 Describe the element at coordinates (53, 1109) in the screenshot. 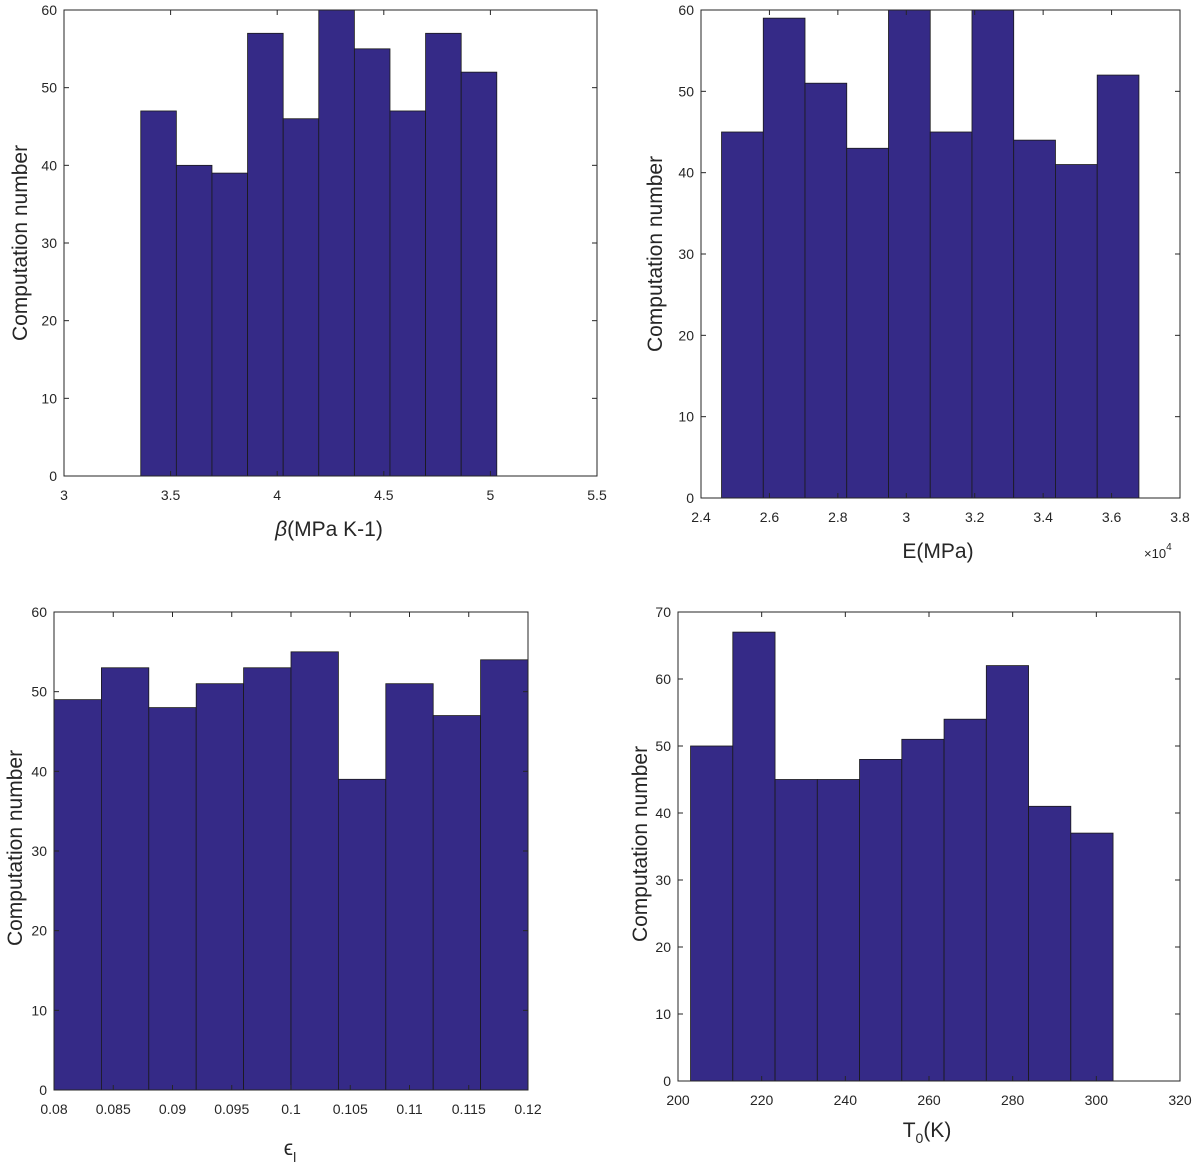

I see `x-tick-label: 0.08` at that location.